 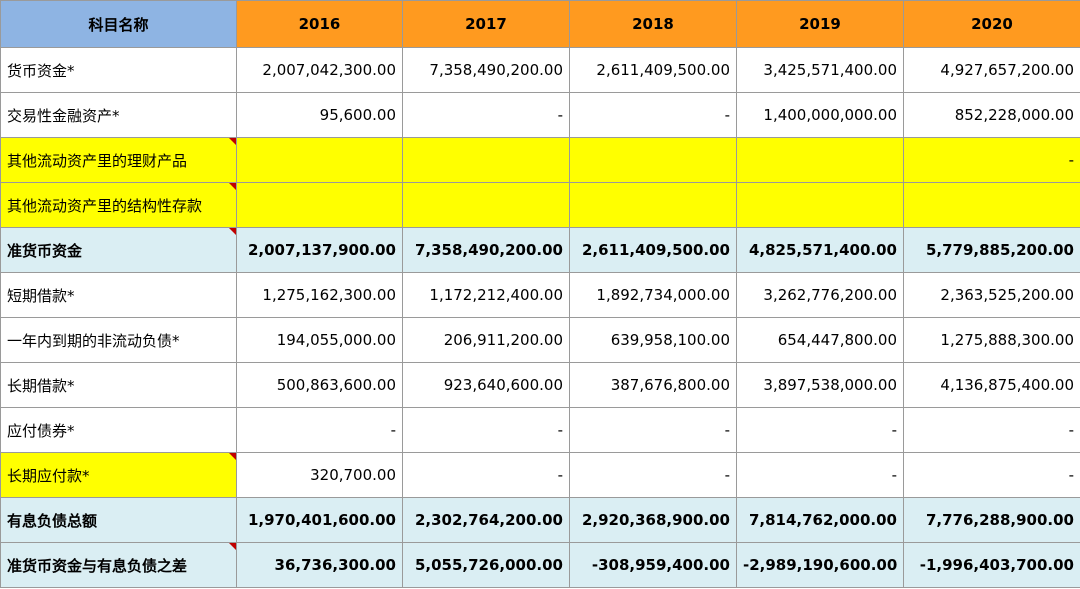 What do you see at coordinates (97, 160) in the screenshot?
I see `row-label-text: 其他流动资产里的理财产品` at bounding box center [97, 160].